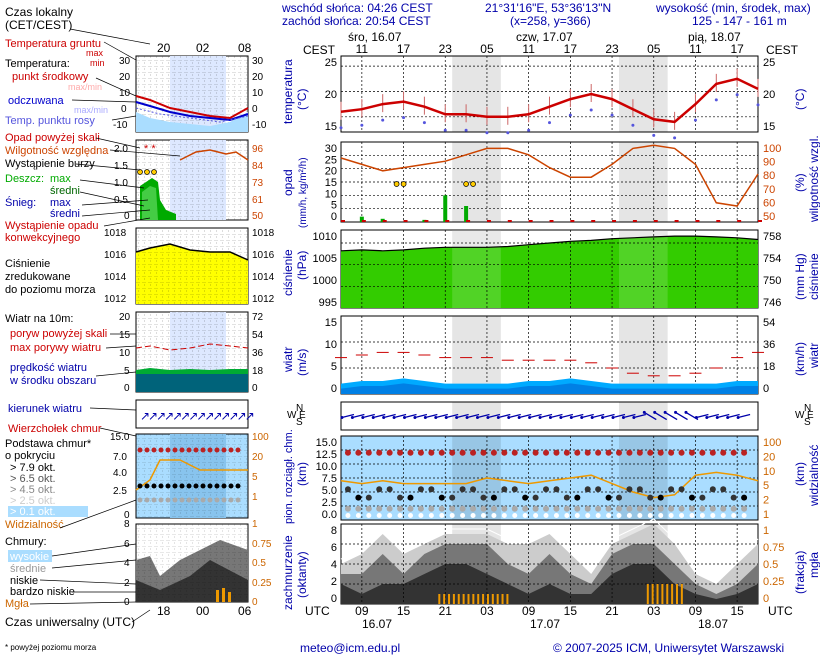  I want to click on legend-utc: Czas uniwersalny (UTC), so click(70, 622).